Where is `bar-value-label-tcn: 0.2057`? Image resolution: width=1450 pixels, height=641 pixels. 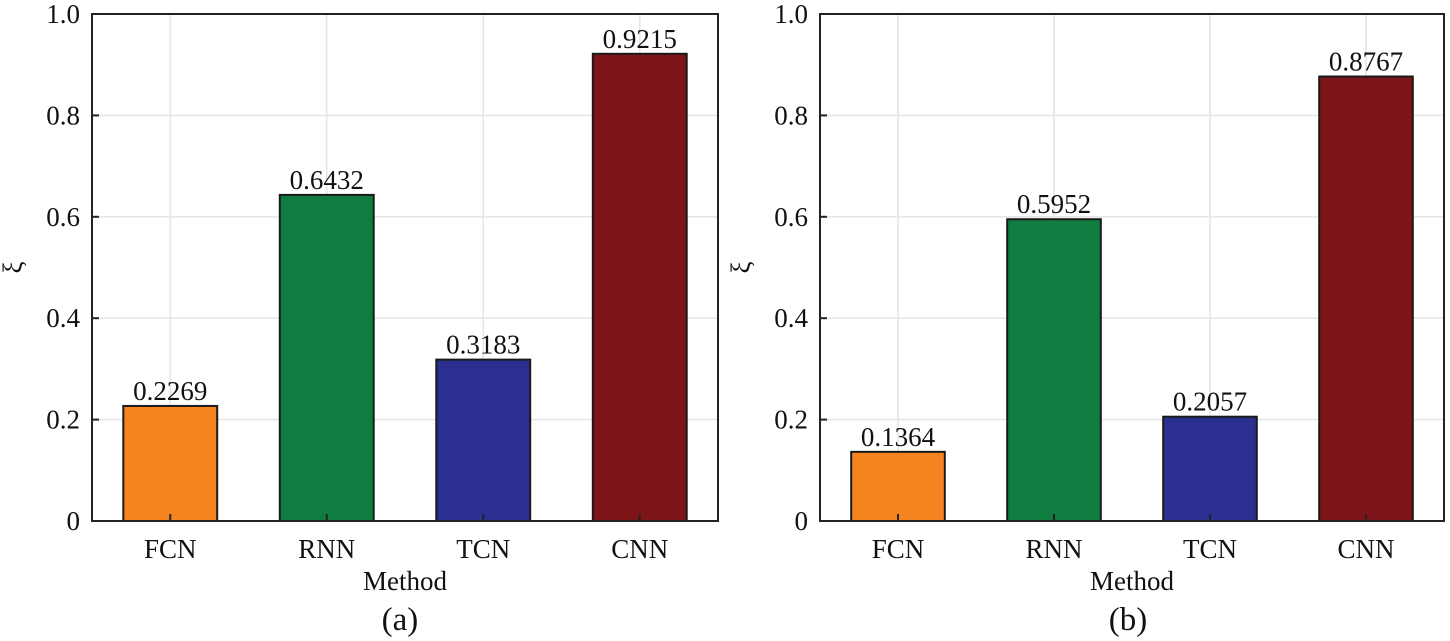
bar-value-label-tcn: 0.2057 is located at coordinates (1210, 402).